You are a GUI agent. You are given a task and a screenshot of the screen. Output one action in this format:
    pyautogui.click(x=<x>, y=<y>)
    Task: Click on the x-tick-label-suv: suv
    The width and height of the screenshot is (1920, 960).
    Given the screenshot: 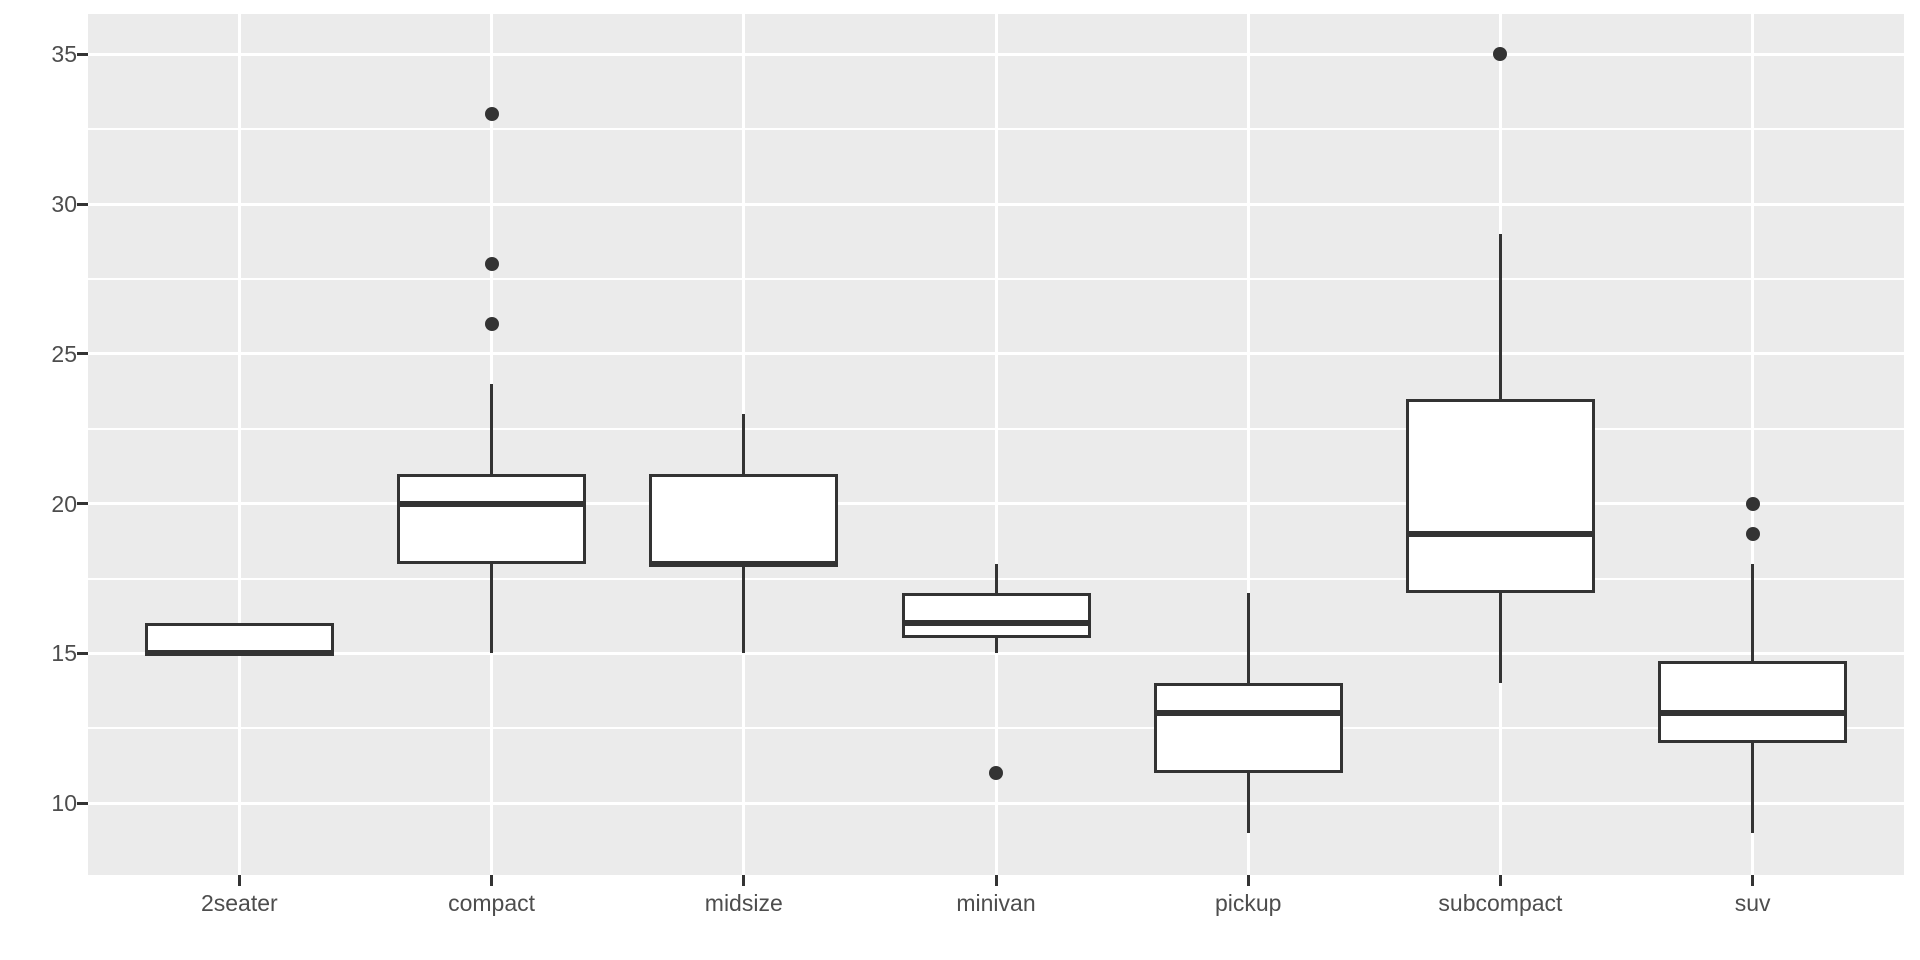 What is the action you would take?
    pyautogui.click(x=1752, y=903)
    